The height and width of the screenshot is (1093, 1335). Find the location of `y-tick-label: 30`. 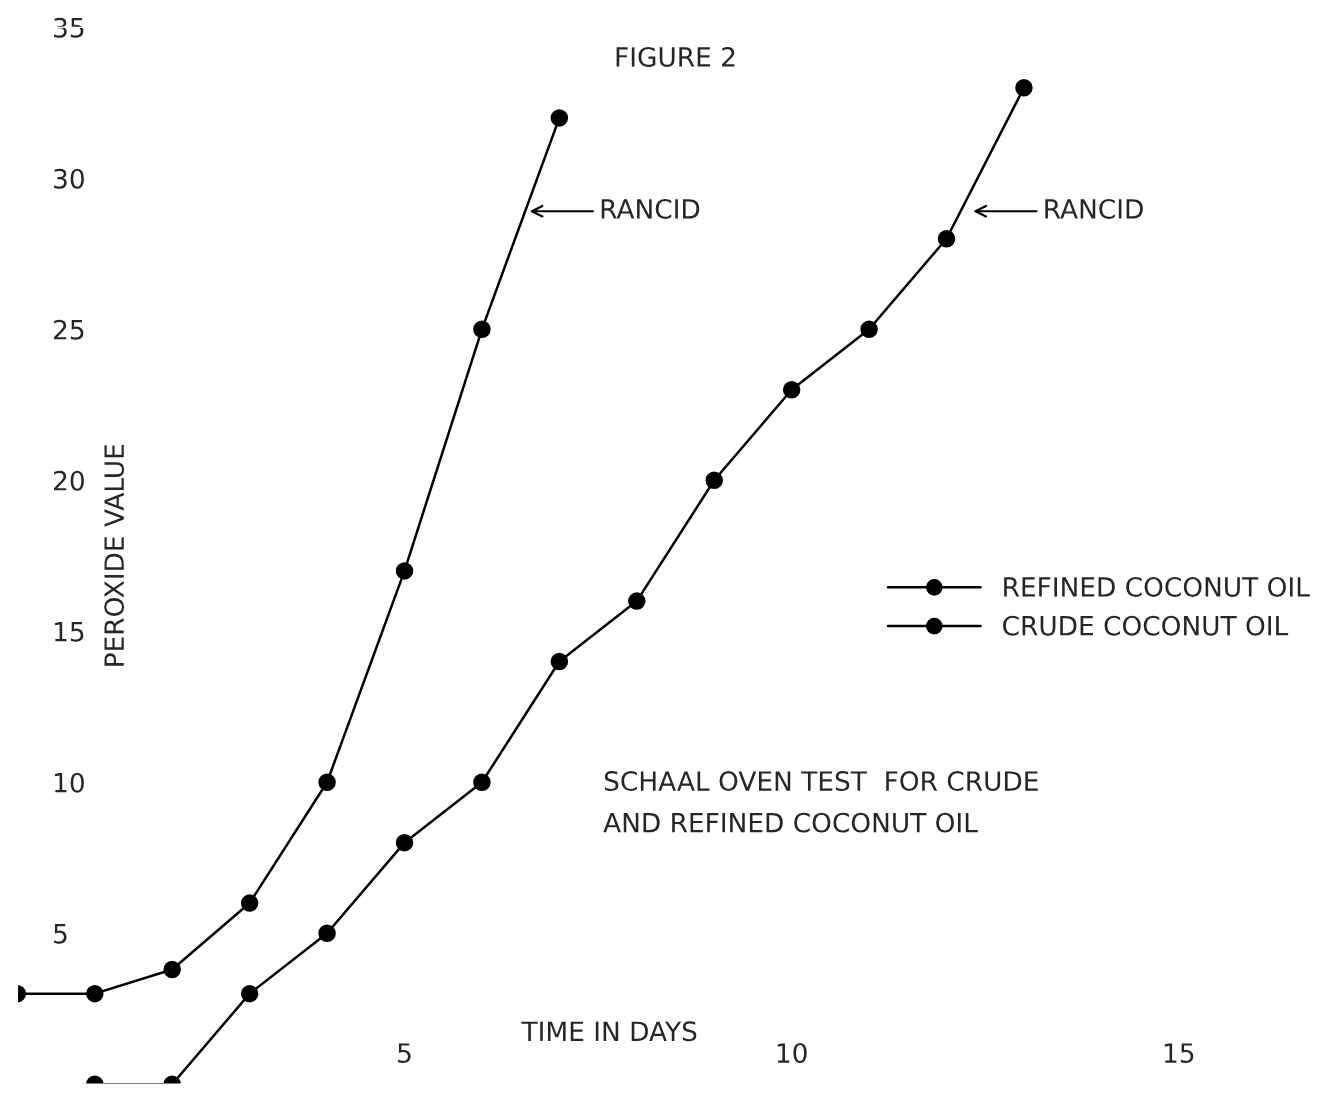

y-tick-label: 30 is located at coordinates (69, 178).